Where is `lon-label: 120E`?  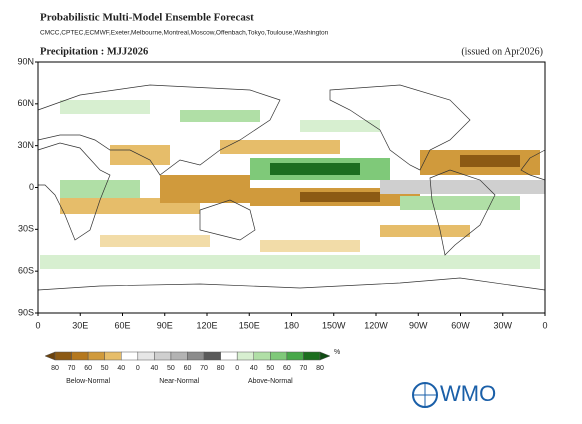
lon-label: 120E is located at coordinates (206, 325).